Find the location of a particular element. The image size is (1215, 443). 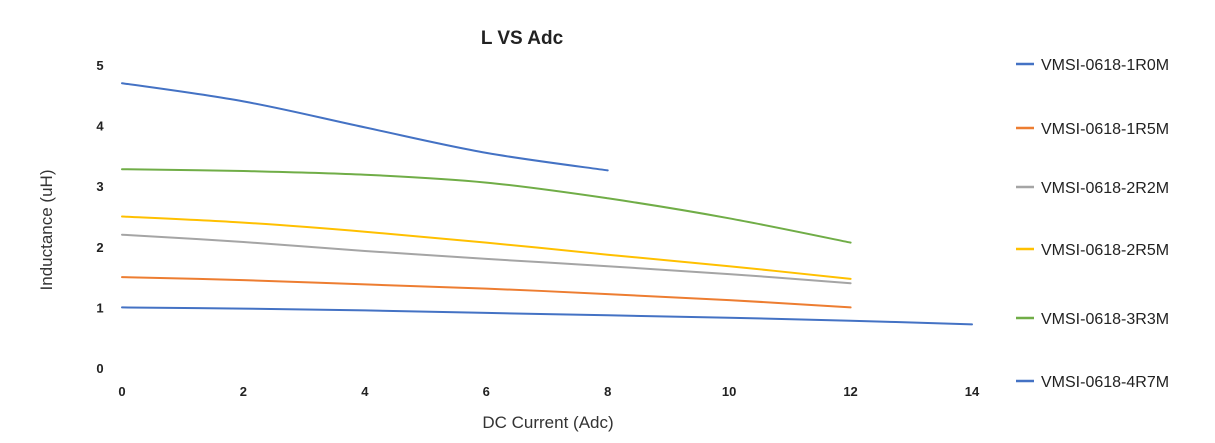

y-tick-label: 3 is located at coordinates (99, 186).